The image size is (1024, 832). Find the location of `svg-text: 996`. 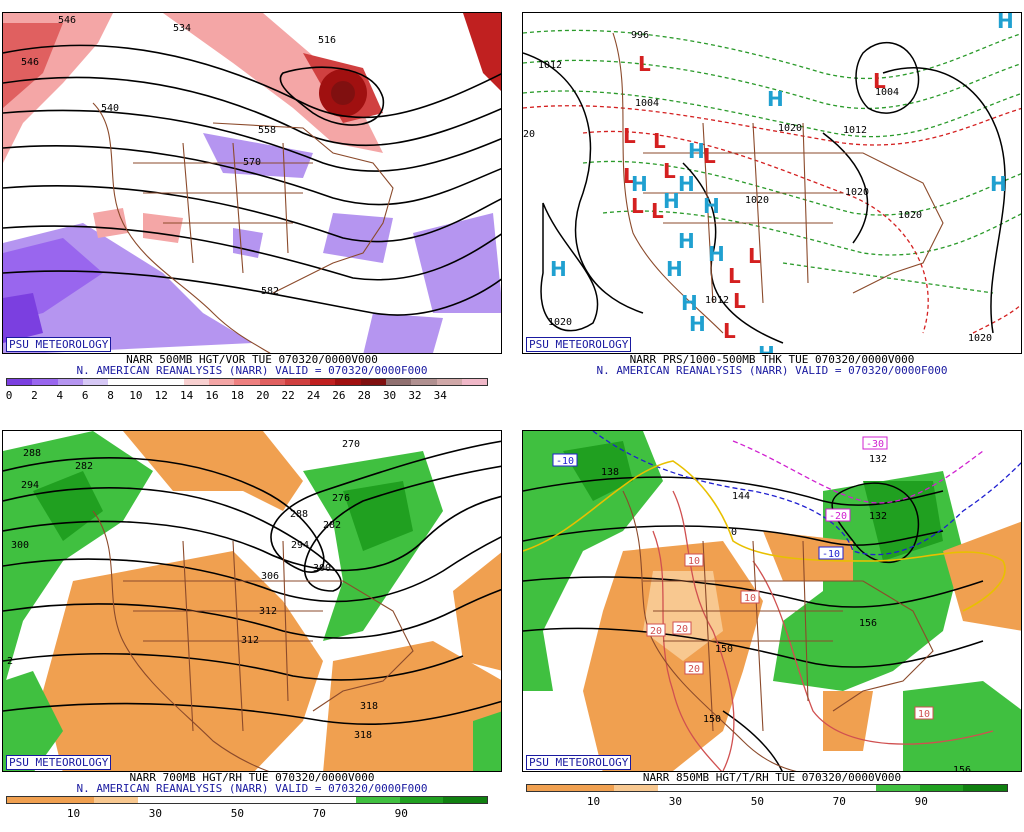

svg-text: 996 is located at coordinates (640, 35).